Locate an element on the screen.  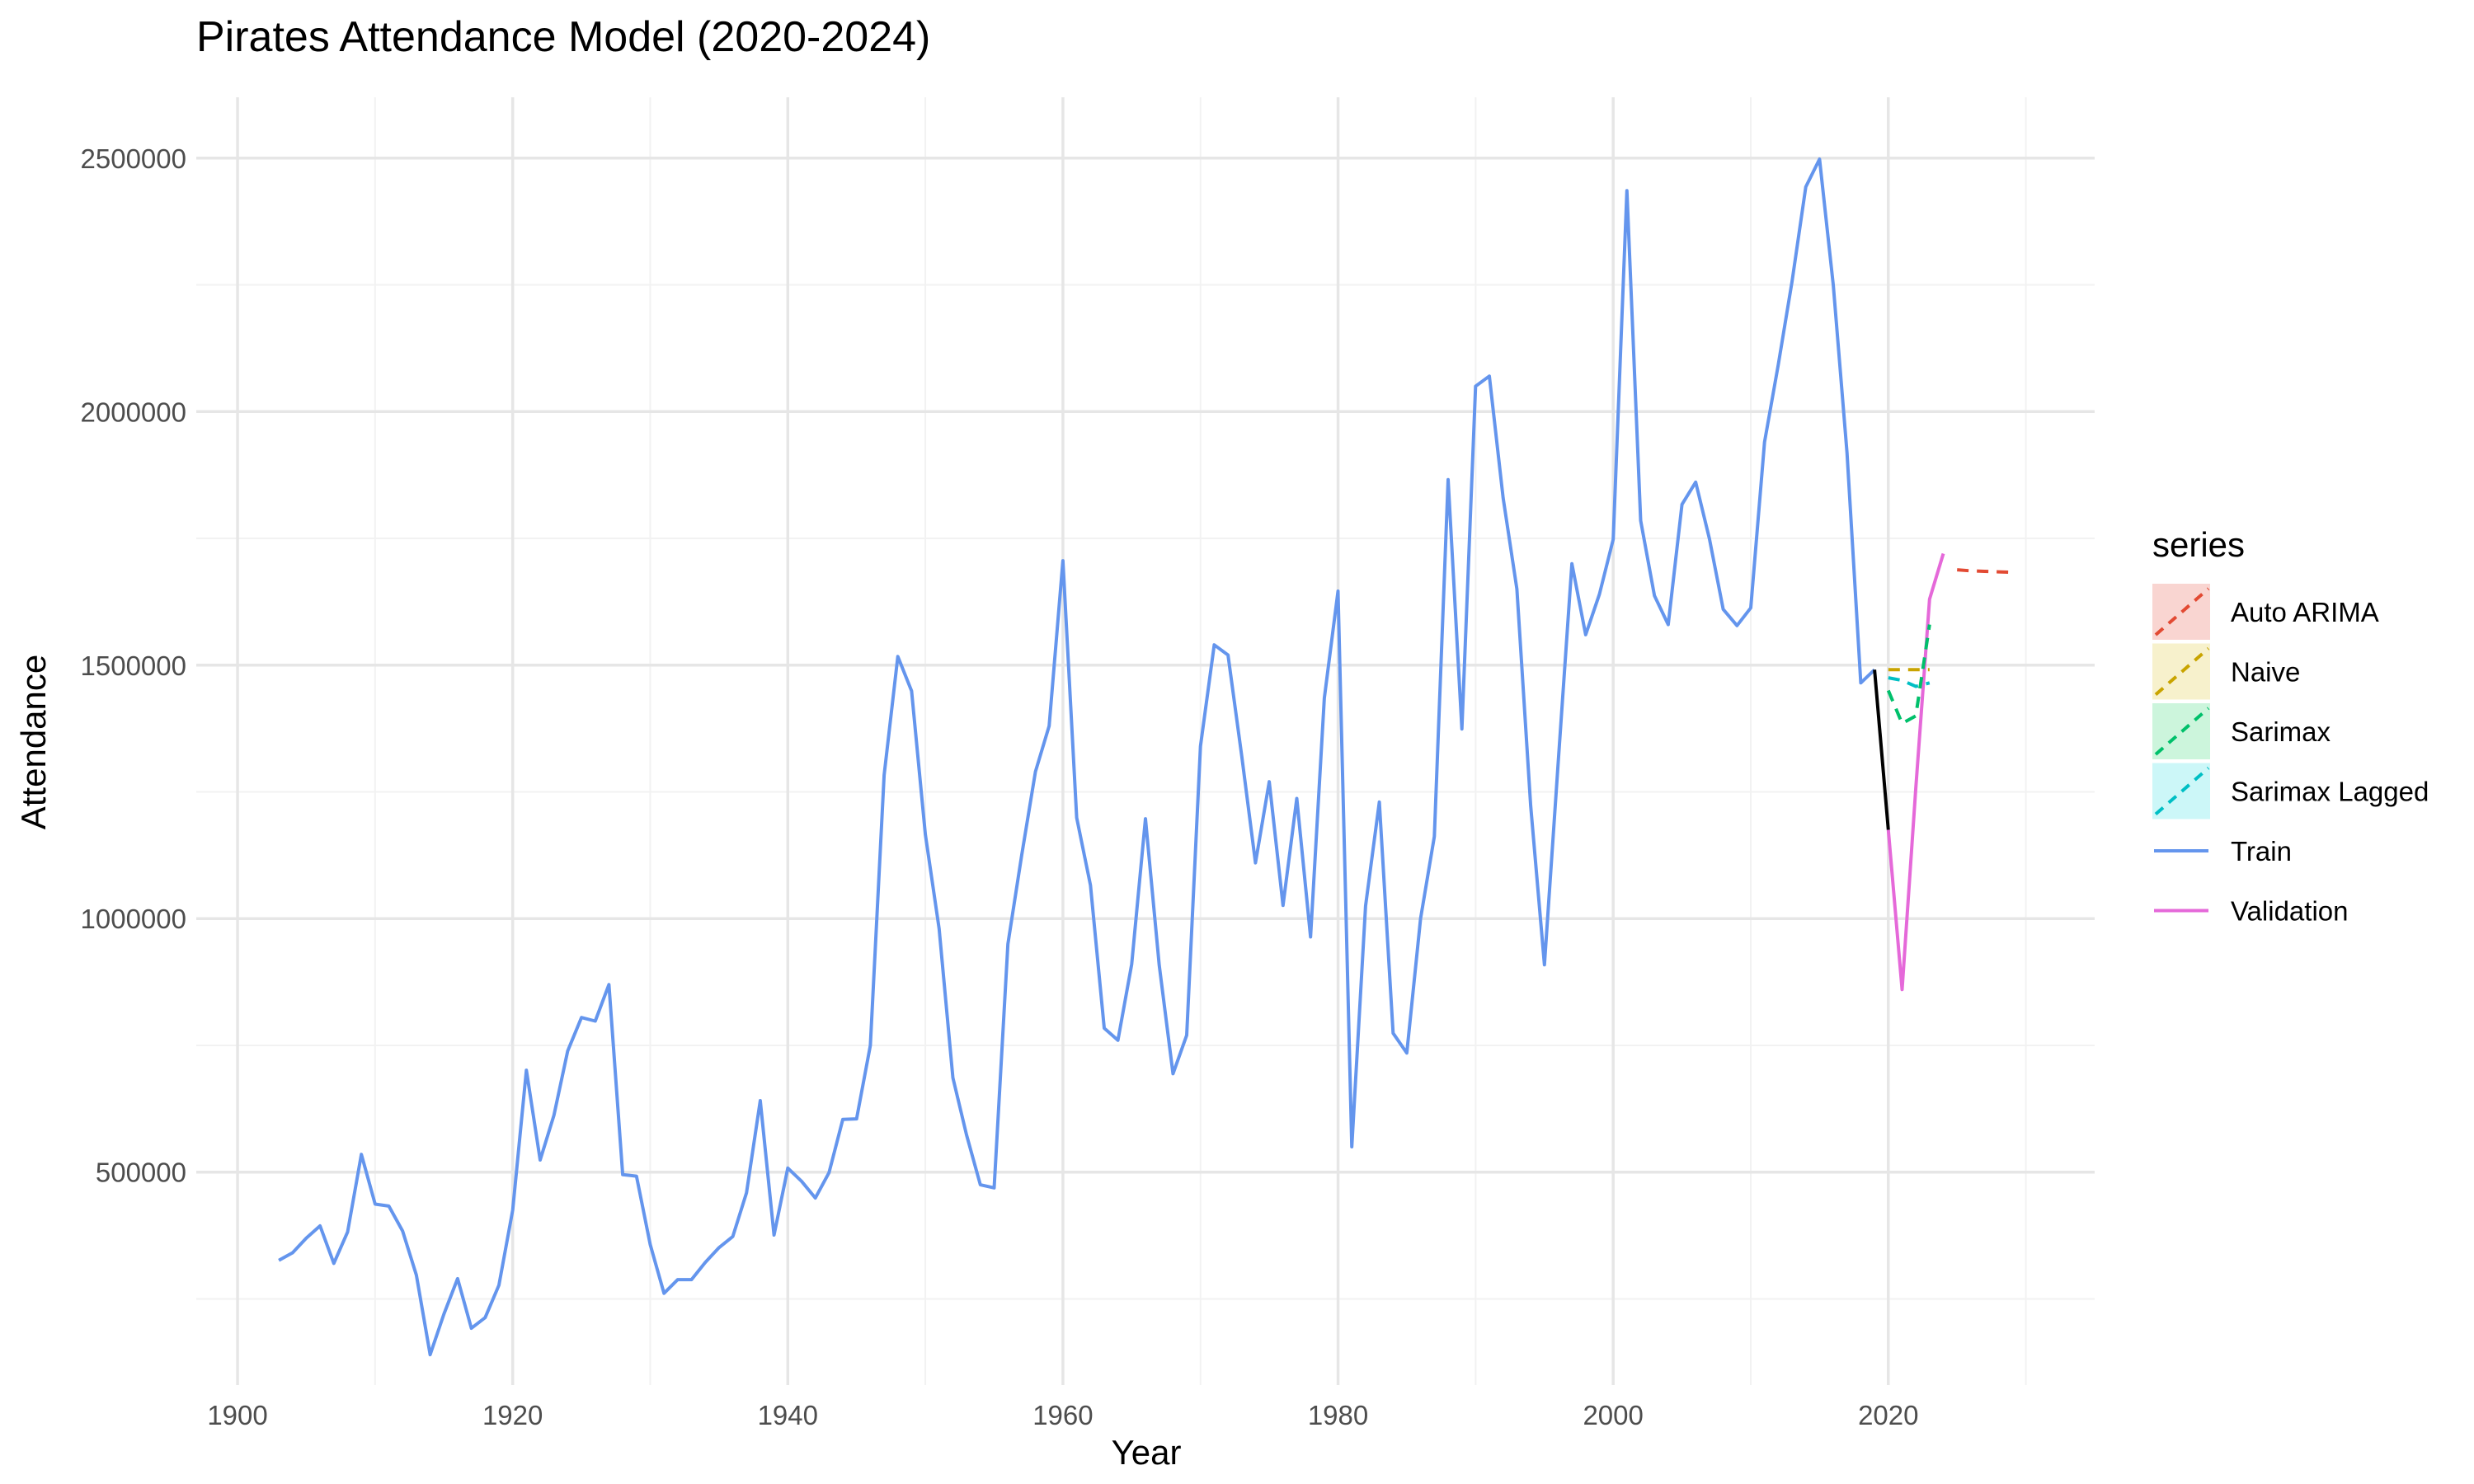
legend-label: Validation is located at coordinates (2290, 911).